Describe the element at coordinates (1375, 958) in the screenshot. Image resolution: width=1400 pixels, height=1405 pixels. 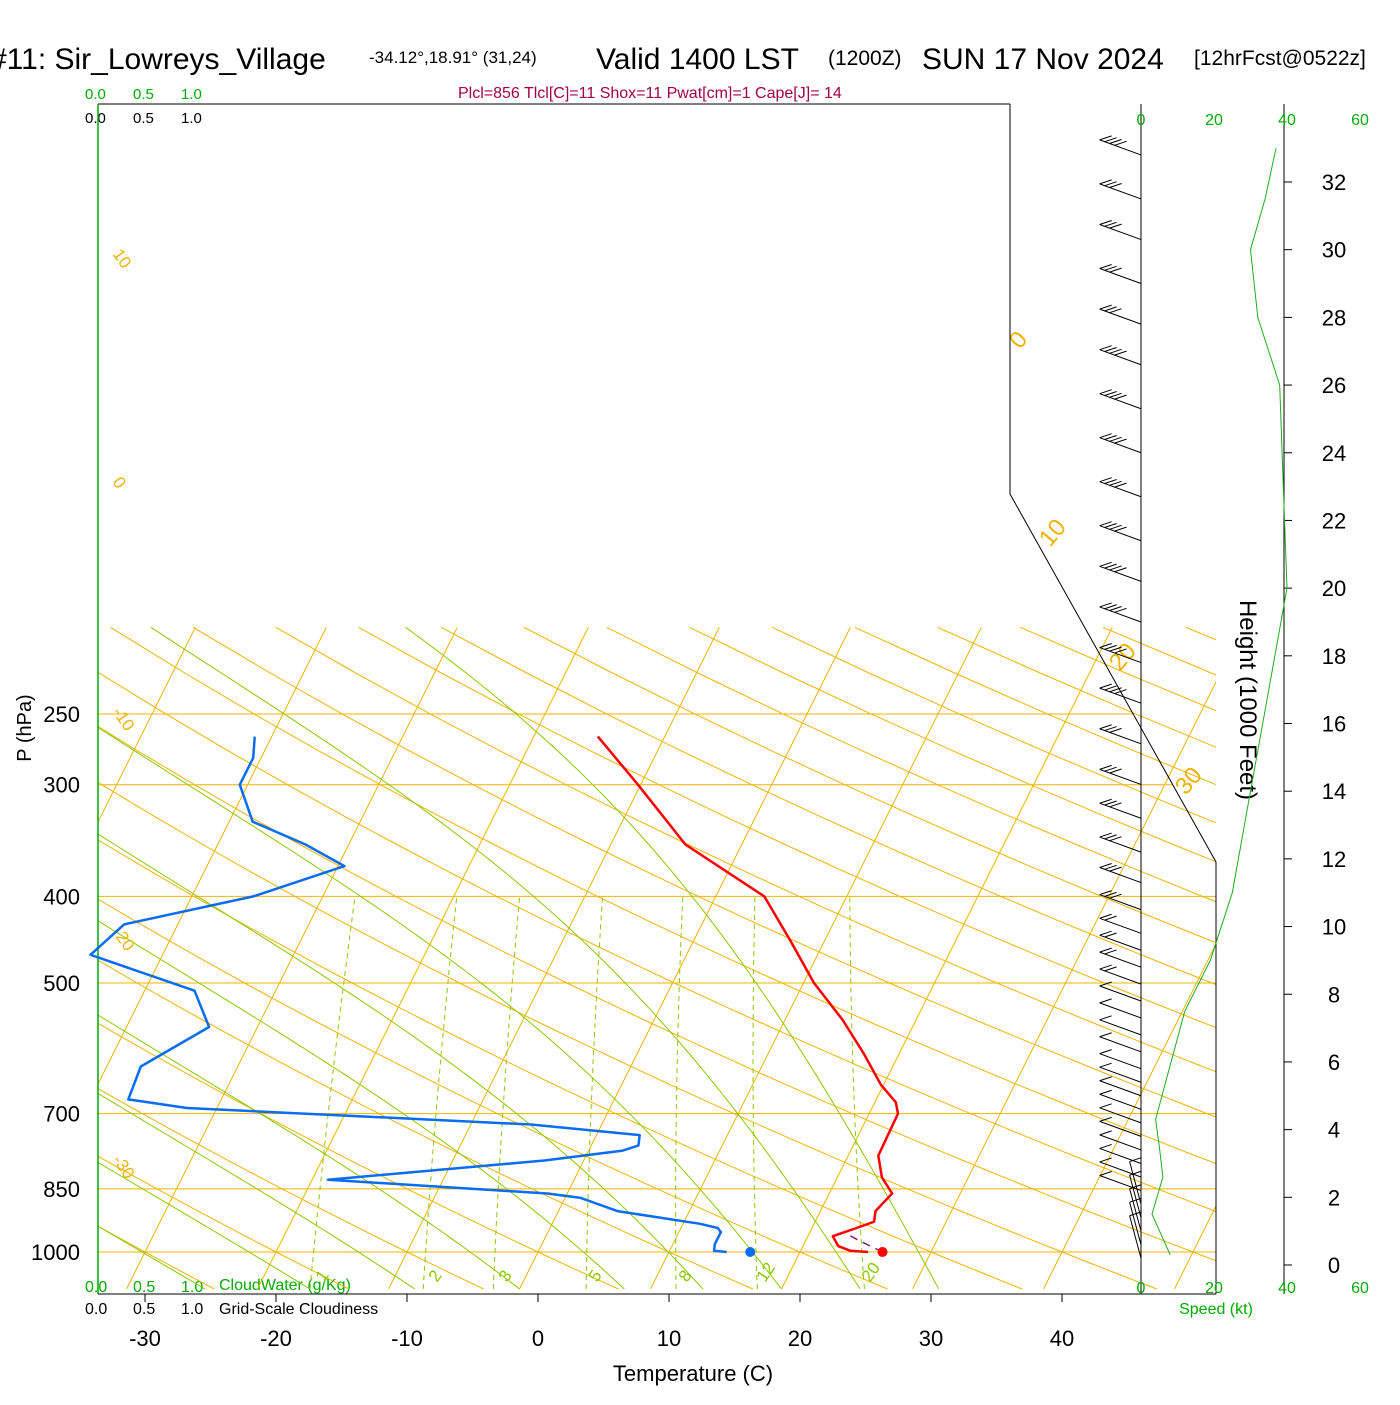
I see `dry-adiabat-line` at that location.